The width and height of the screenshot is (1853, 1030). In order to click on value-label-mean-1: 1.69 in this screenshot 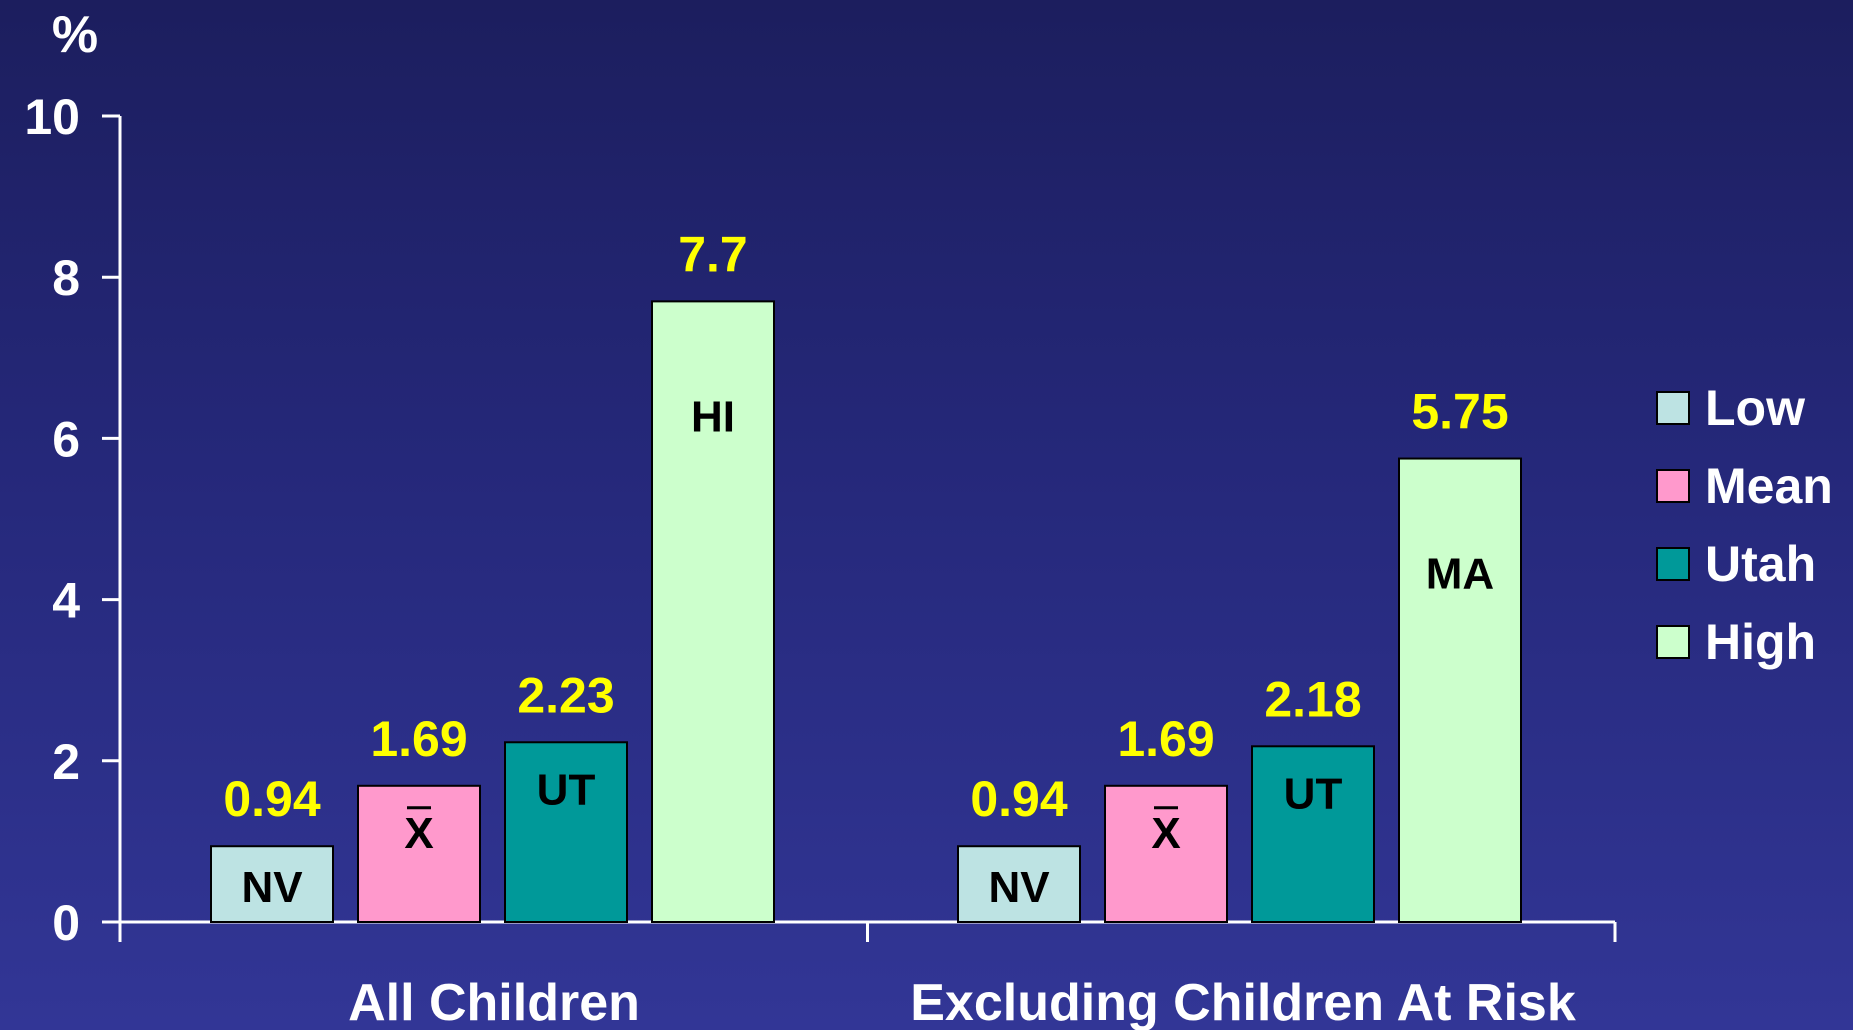, I will do `click(1165, 739)`.